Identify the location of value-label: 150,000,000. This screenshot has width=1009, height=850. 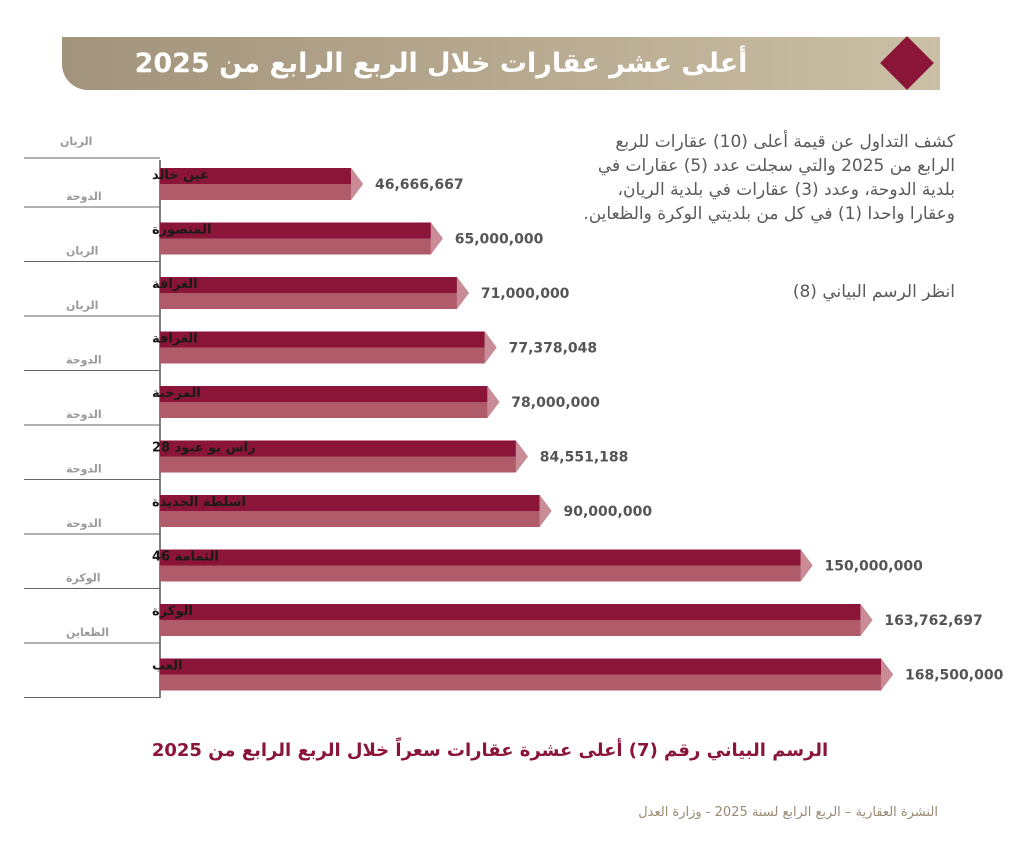
(874, 567).